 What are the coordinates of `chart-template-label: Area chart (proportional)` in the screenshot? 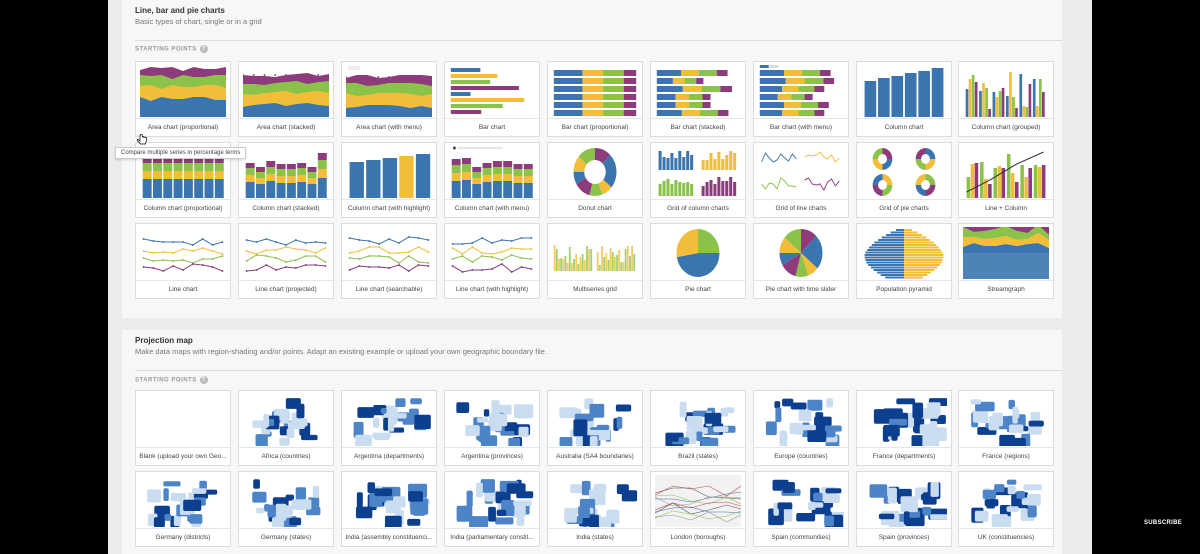 It's located at (183, 127).